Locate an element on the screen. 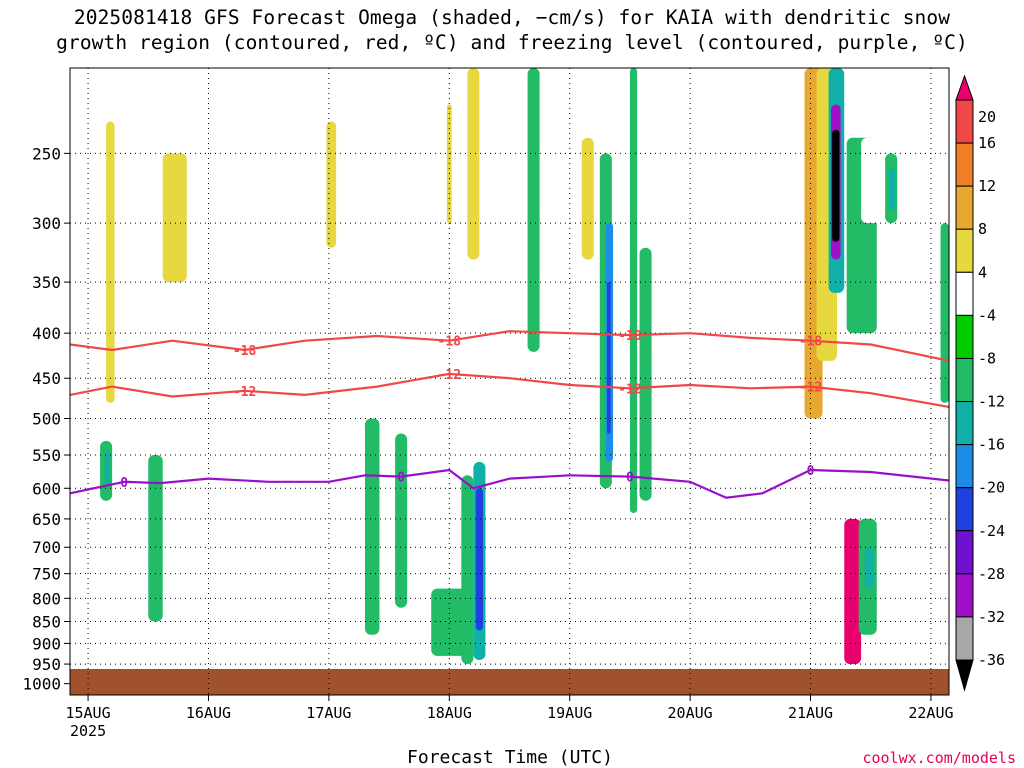  x-tick-label: 21AUG is located at coordinates (810, 713).